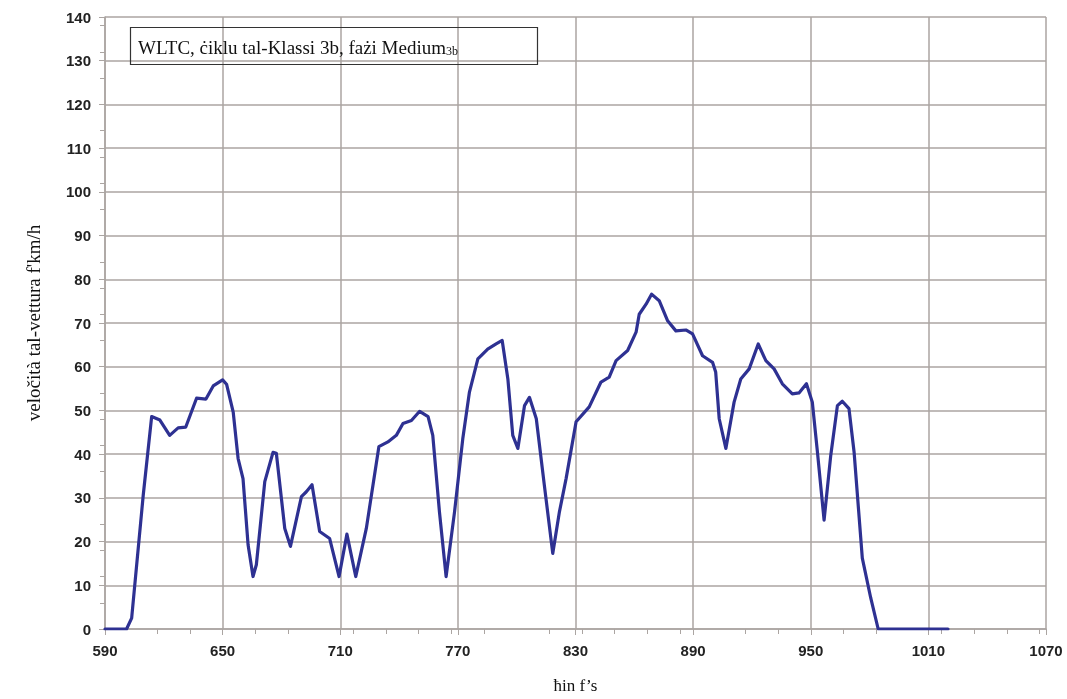 This screenshot has width=1067, height=699. I want to click on x-tick-label: 830, so click(575, 650).